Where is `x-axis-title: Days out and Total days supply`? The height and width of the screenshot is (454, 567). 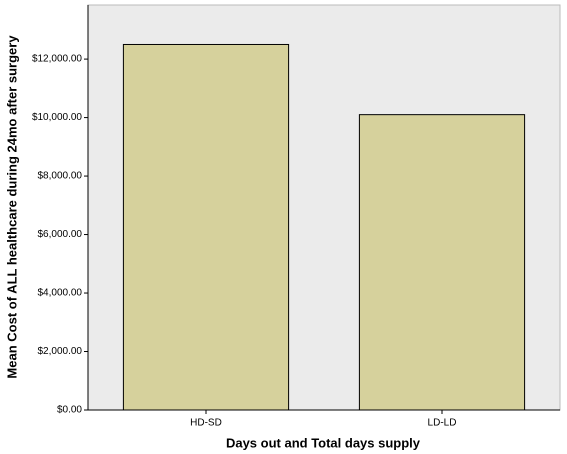
x-axis-title: Days out and Total days supply is located at coordinates (323, 442).